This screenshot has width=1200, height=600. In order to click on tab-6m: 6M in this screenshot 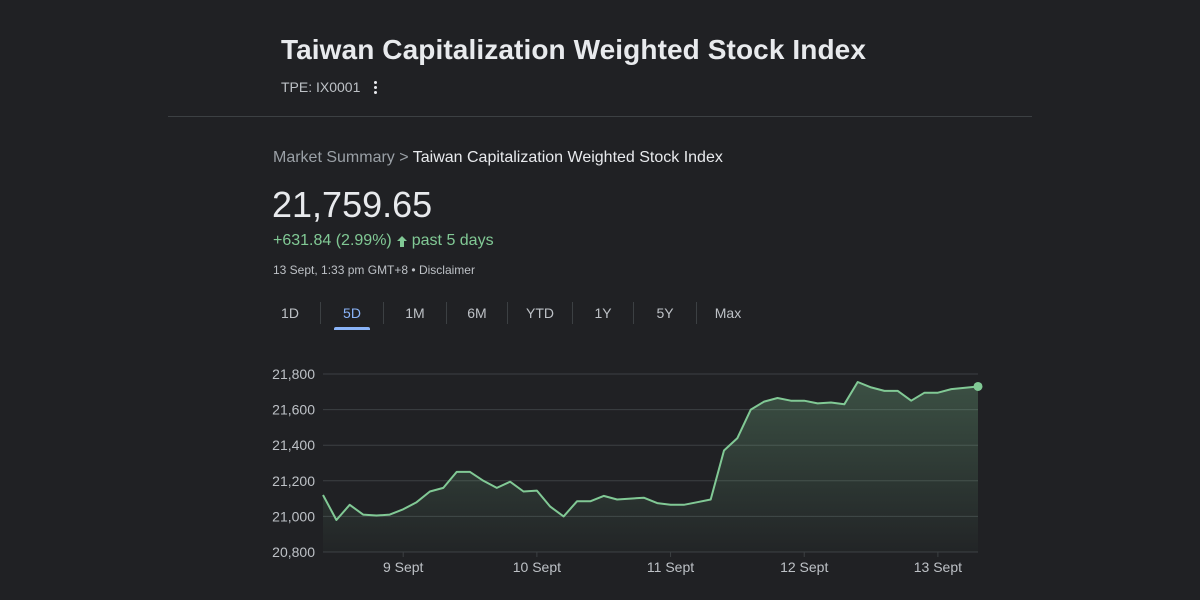, I will do `click(477, 313)`.